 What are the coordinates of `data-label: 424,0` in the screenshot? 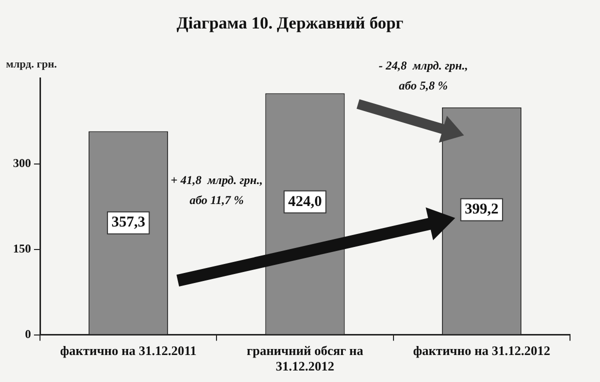 It's located at (305, 202).